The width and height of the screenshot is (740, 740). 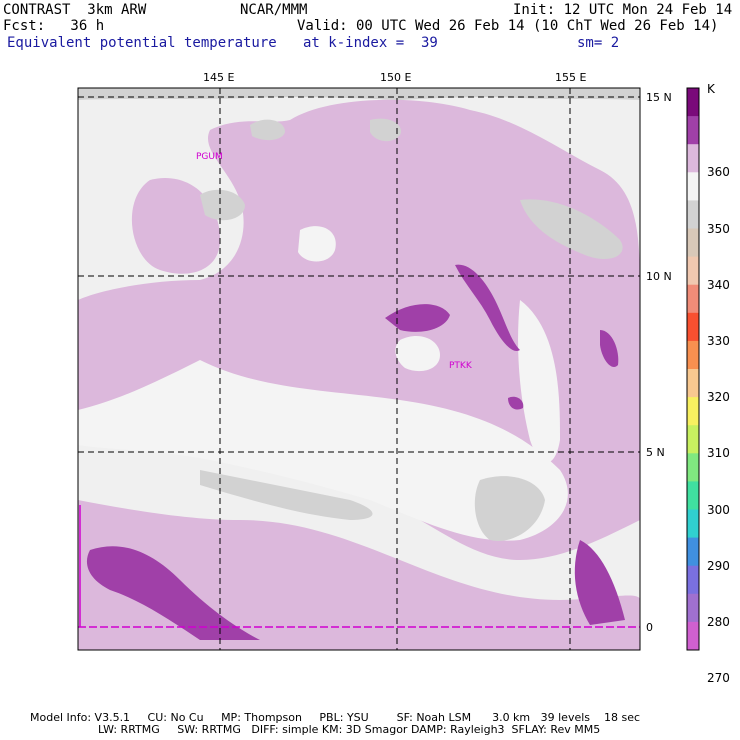 What do you see at coordinates (718, 172) in the screenshot?
I see `colorbar-tick-label: 360` at bounding box center [718, 172].